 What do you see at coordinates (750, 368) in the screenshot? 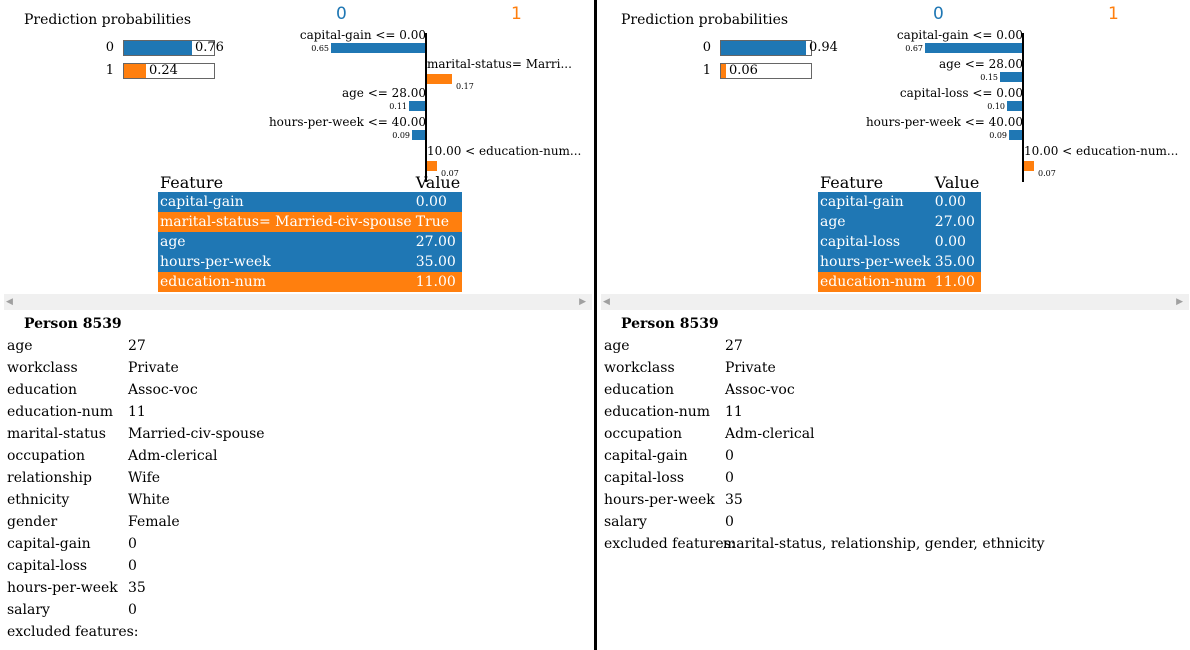
I see `attribute-value: Private` at bounding box center [750, 368].